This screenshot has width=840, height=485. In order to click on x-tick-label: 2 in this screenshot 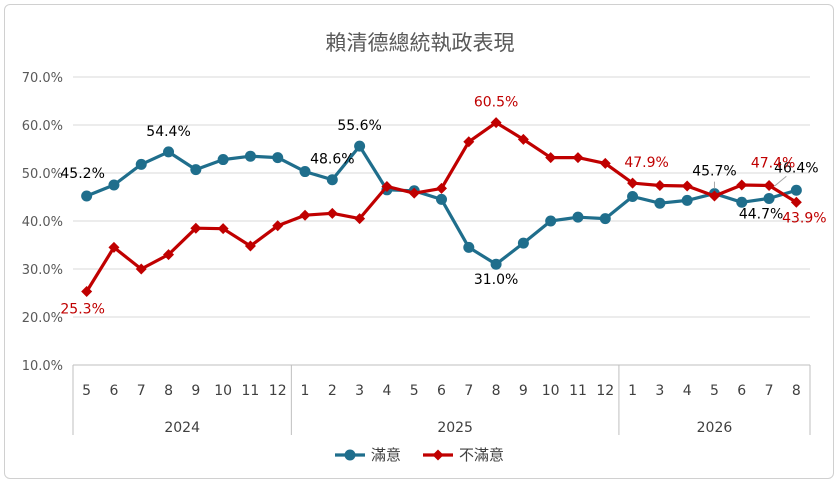, I will do `click(332, 391)`.